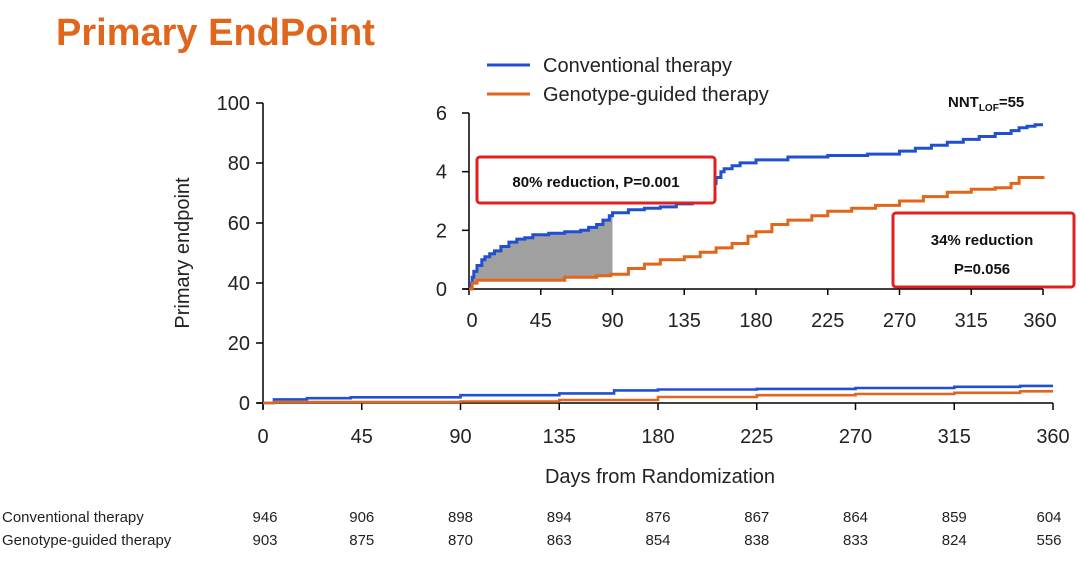 This screenshot has height=569, width=1080. I want to click on at-risk-value: 854, so click(657, 540).